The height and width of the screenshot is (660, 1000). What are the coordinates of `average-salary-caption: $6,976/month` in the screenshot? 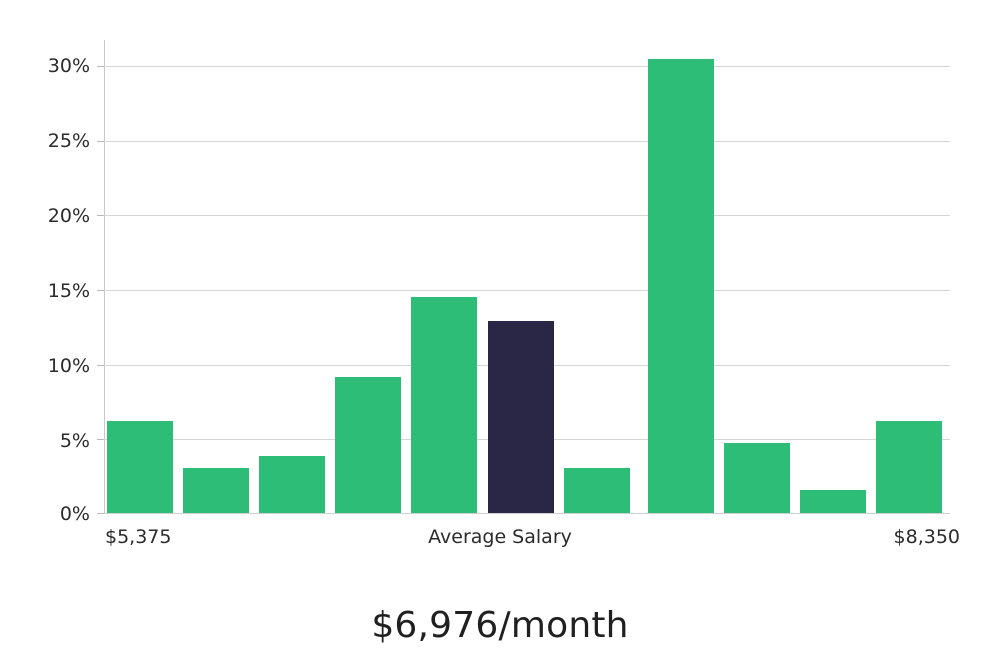 It's located at (500, 625).